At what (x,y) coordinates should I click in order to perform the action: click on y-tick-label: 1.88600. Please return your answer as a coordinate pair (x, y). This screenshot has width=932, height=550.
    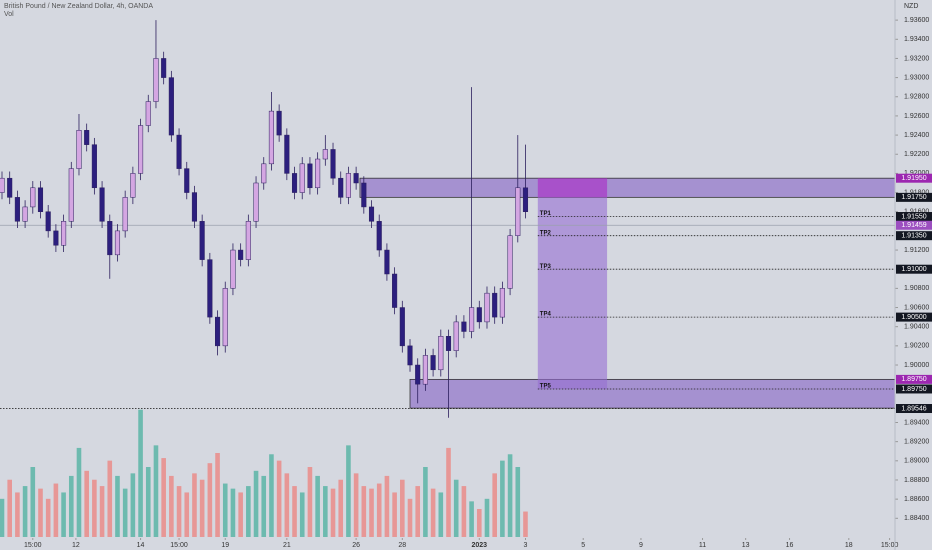
    Looking at the image, I should click on (916, 499).